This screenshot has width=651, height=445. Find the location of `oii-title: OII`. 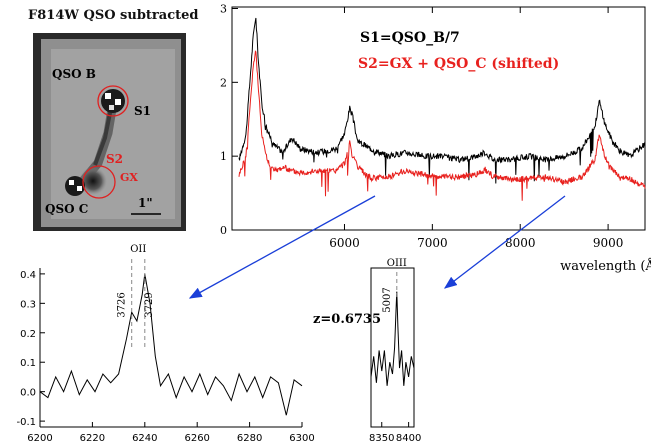

oii-title: OII is located at coordinates (138, 249).